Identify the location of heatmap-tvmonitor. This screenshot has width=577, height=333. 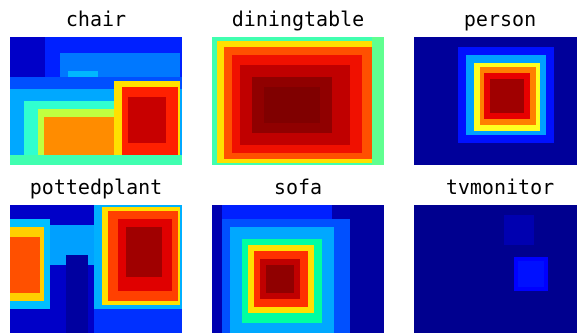
(495, 269).